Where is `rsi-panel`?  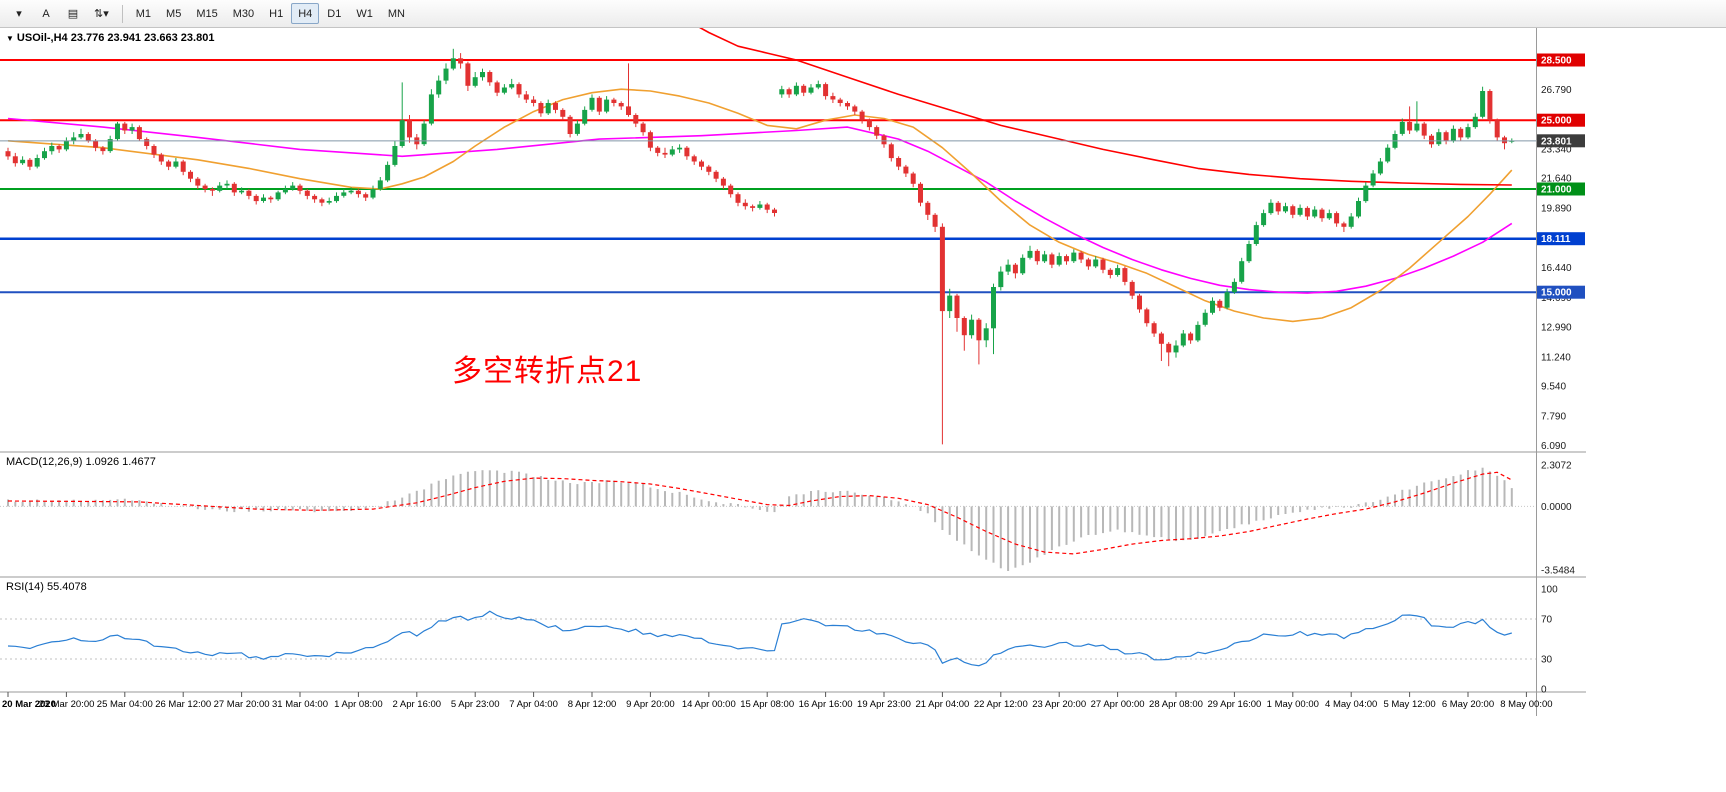
rsi-panel is located at coordinates (768, 638).